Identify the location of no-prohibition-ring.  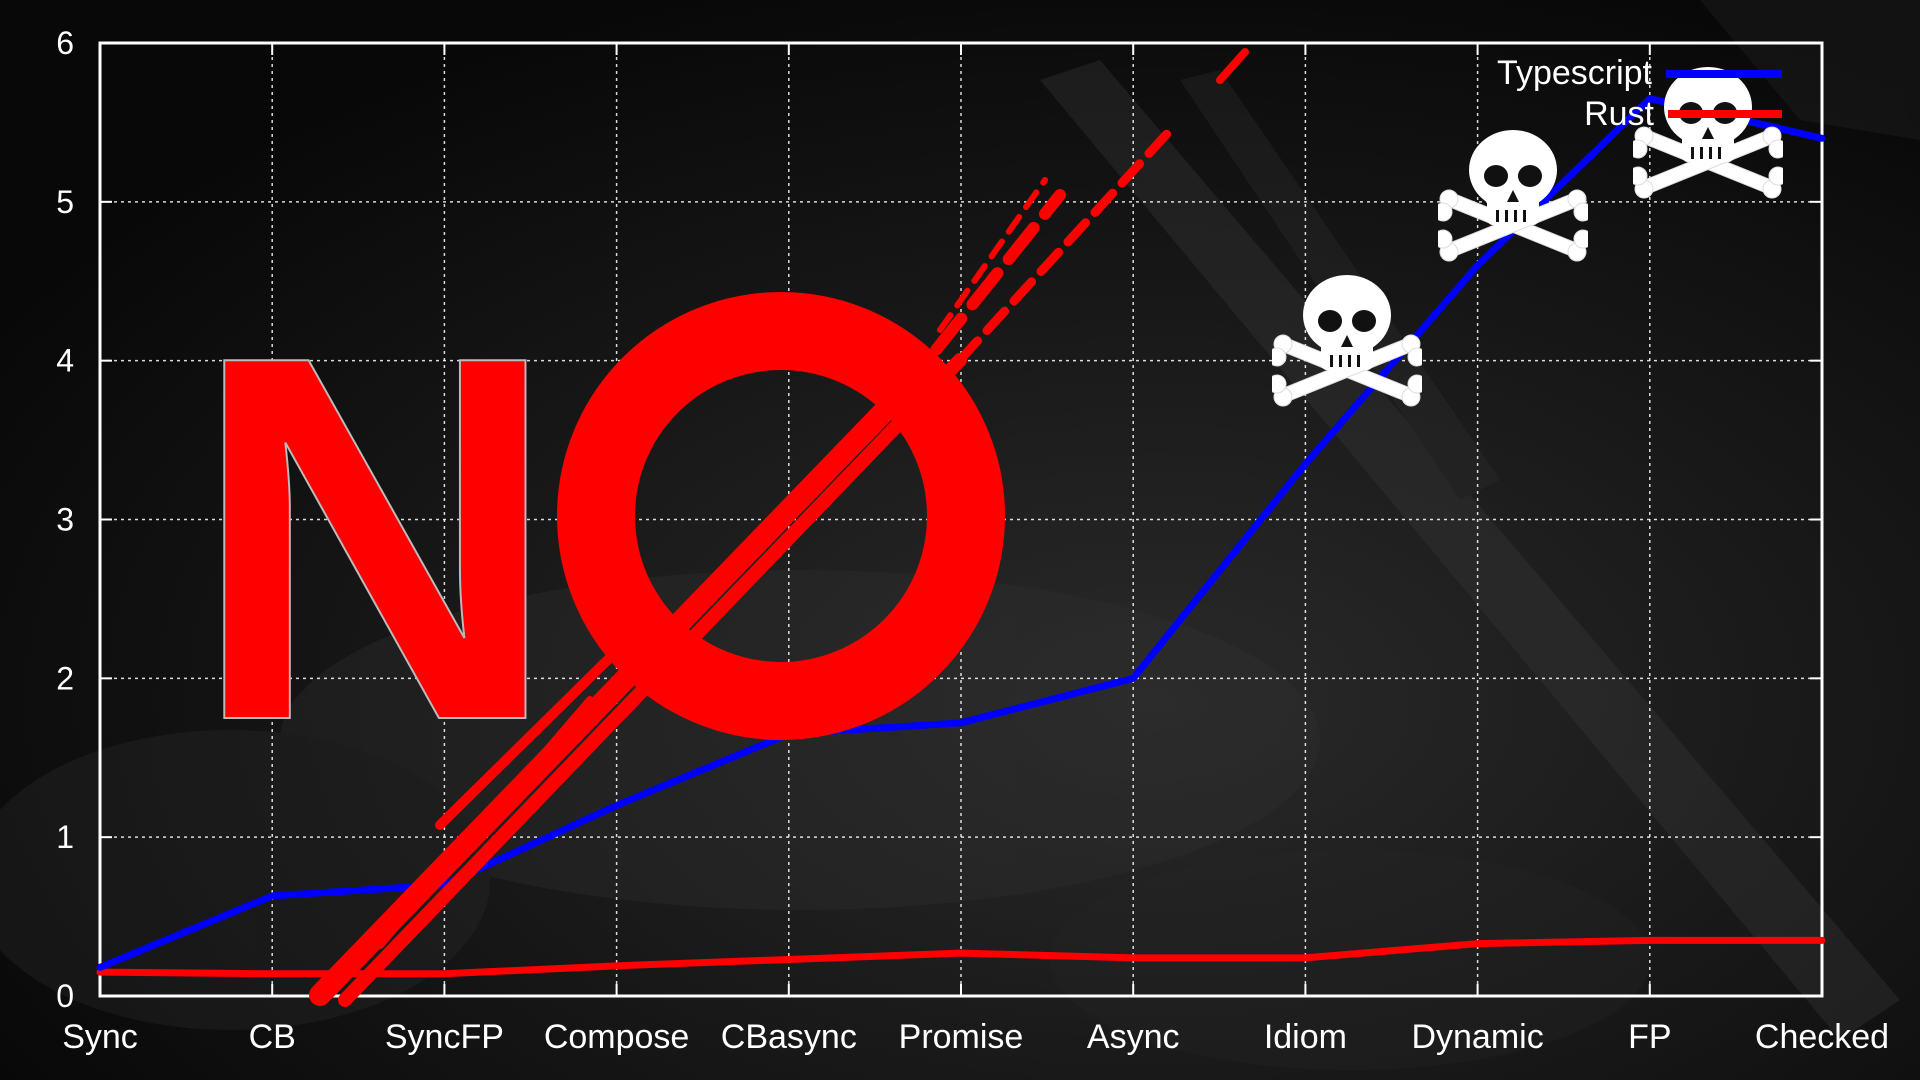
(781, 516).